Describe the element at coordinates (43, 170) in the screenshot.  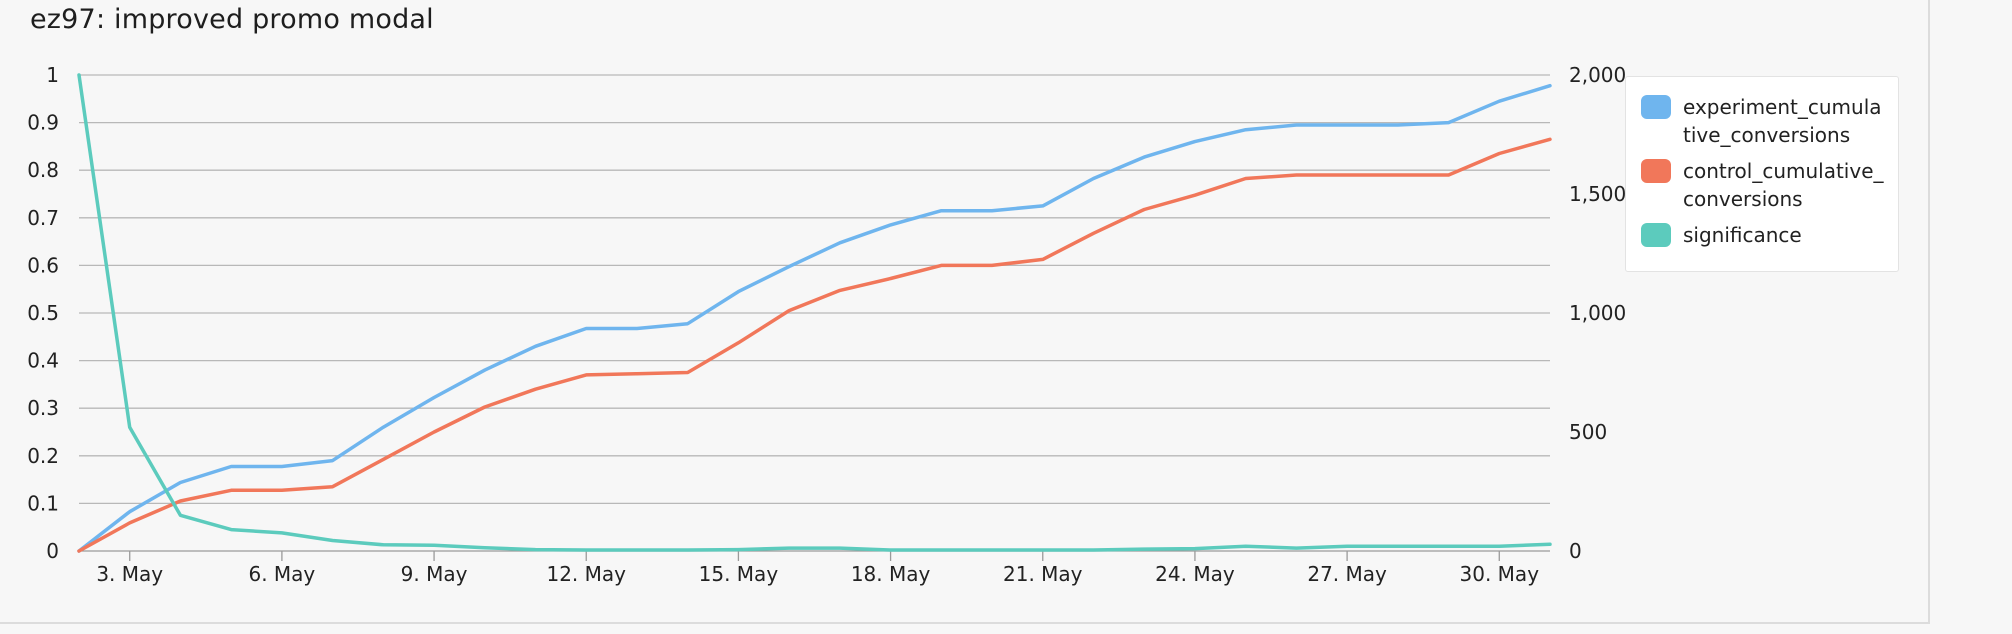
I see `left-tick-label: 0.8` at that location.